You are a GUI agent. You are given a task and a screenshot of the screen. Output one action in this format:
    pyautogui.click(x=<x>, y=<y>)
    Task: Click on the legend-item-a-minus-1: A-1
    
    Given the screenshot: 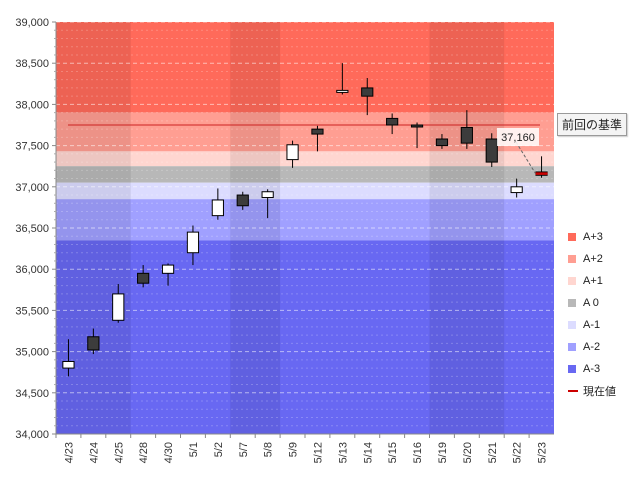 What is the action you would take?
    pyautogui.click(x=592, y=325)
    